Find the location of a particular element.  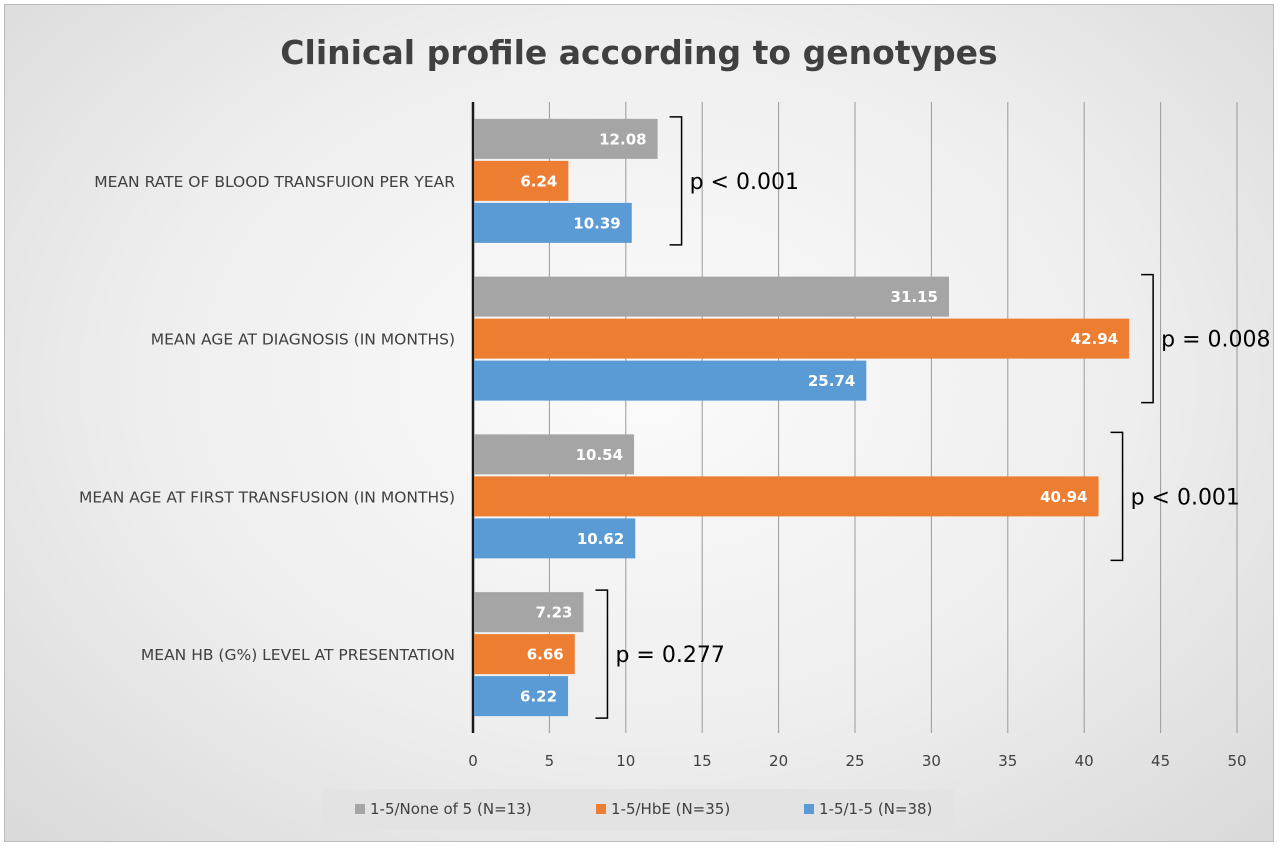

x-tick-label: 5 is located at coordinates (550, 761).